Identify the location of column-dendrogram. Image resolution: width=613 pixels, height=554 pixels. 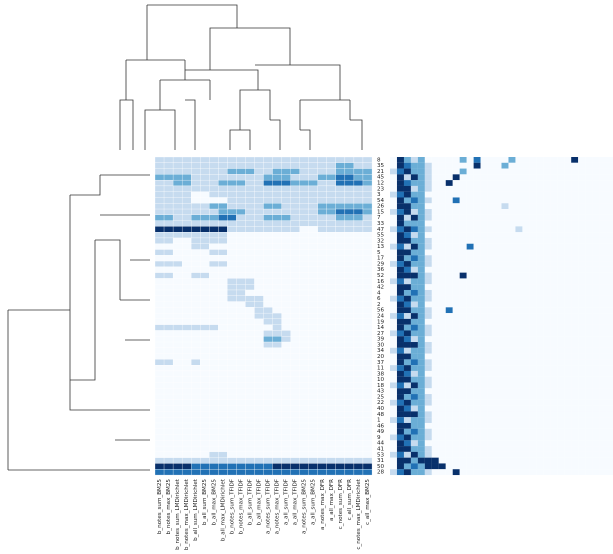
(241, 77).